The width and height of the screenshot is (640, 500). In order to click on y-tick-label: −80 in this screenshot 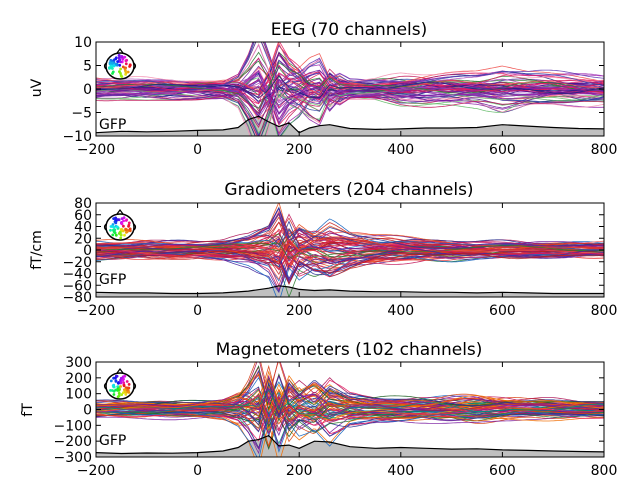, I will do `click(77, 298)`.